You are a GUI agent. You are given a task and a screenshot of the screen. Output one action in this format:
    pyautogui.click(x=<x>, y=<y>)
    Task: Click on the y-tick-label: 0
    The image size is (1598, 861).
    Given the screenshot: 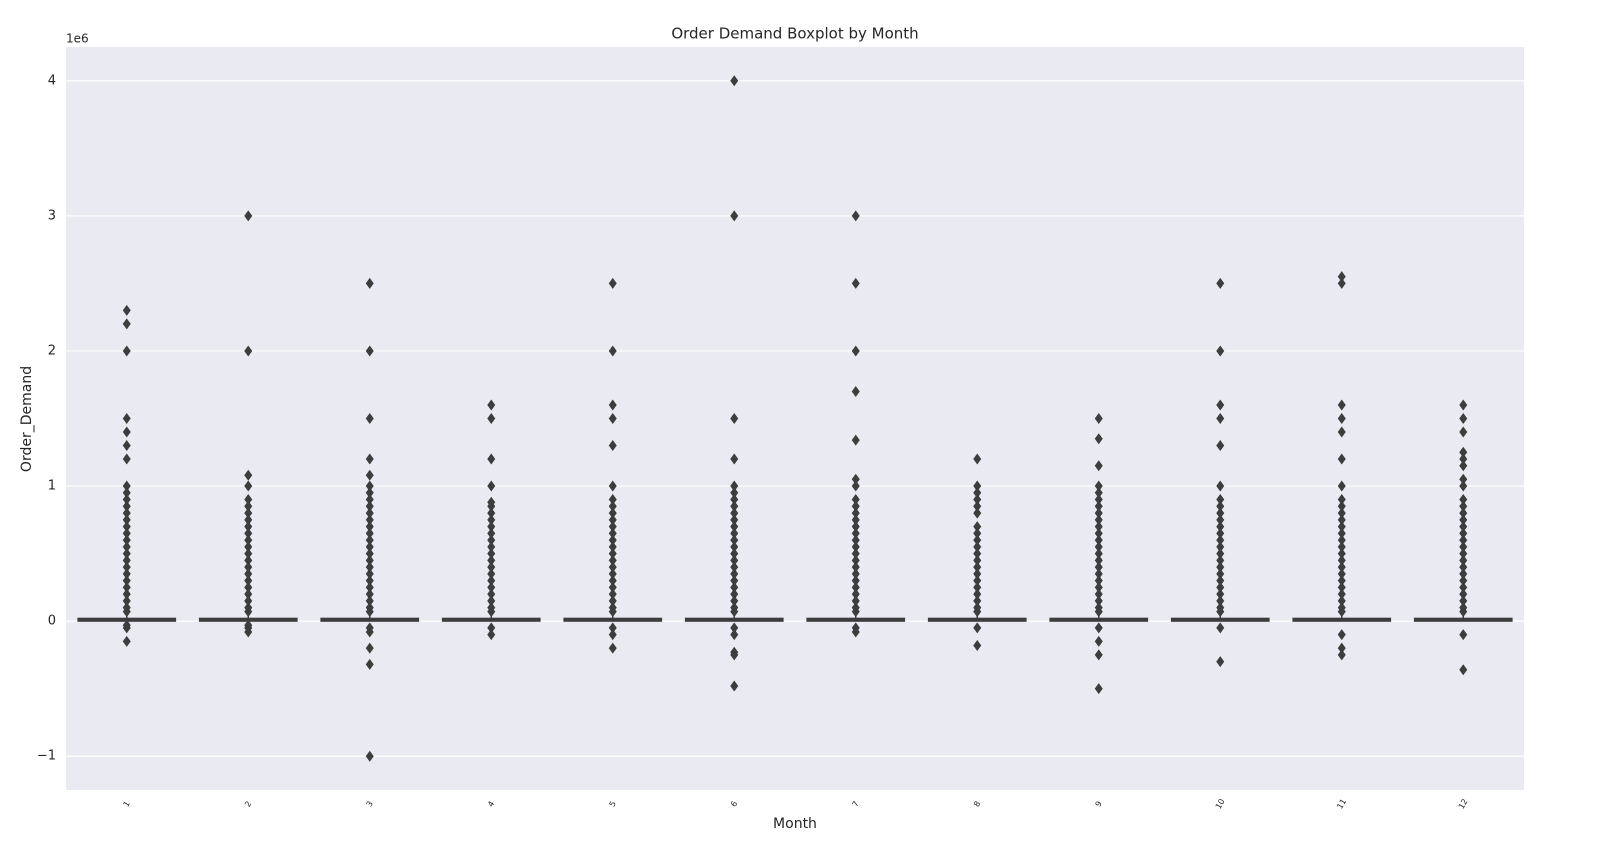 What is the action you would take?
    pyautogui.click(x=52, y=621)
    